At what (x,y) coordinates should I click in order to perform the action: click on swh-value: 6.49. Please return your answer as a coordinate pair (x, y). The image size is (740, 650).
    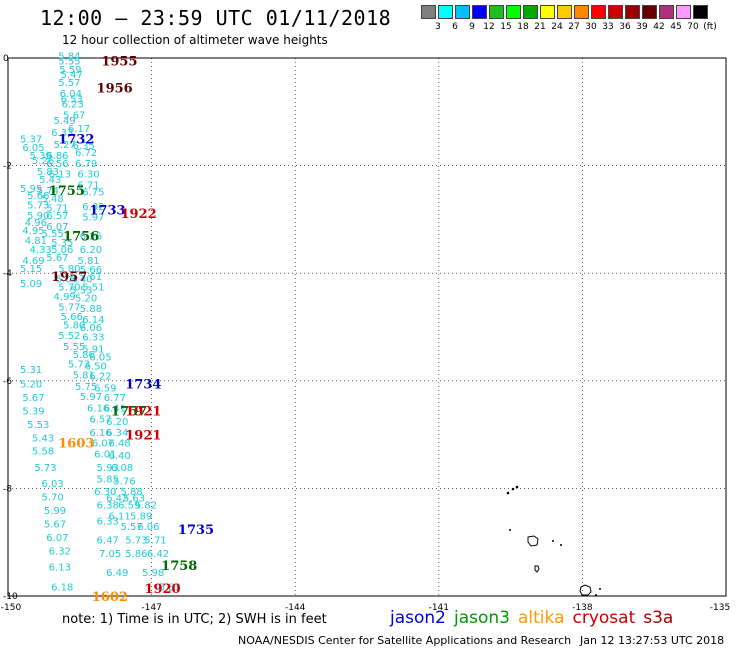
    Looking at the image, I should click on (117, 573).